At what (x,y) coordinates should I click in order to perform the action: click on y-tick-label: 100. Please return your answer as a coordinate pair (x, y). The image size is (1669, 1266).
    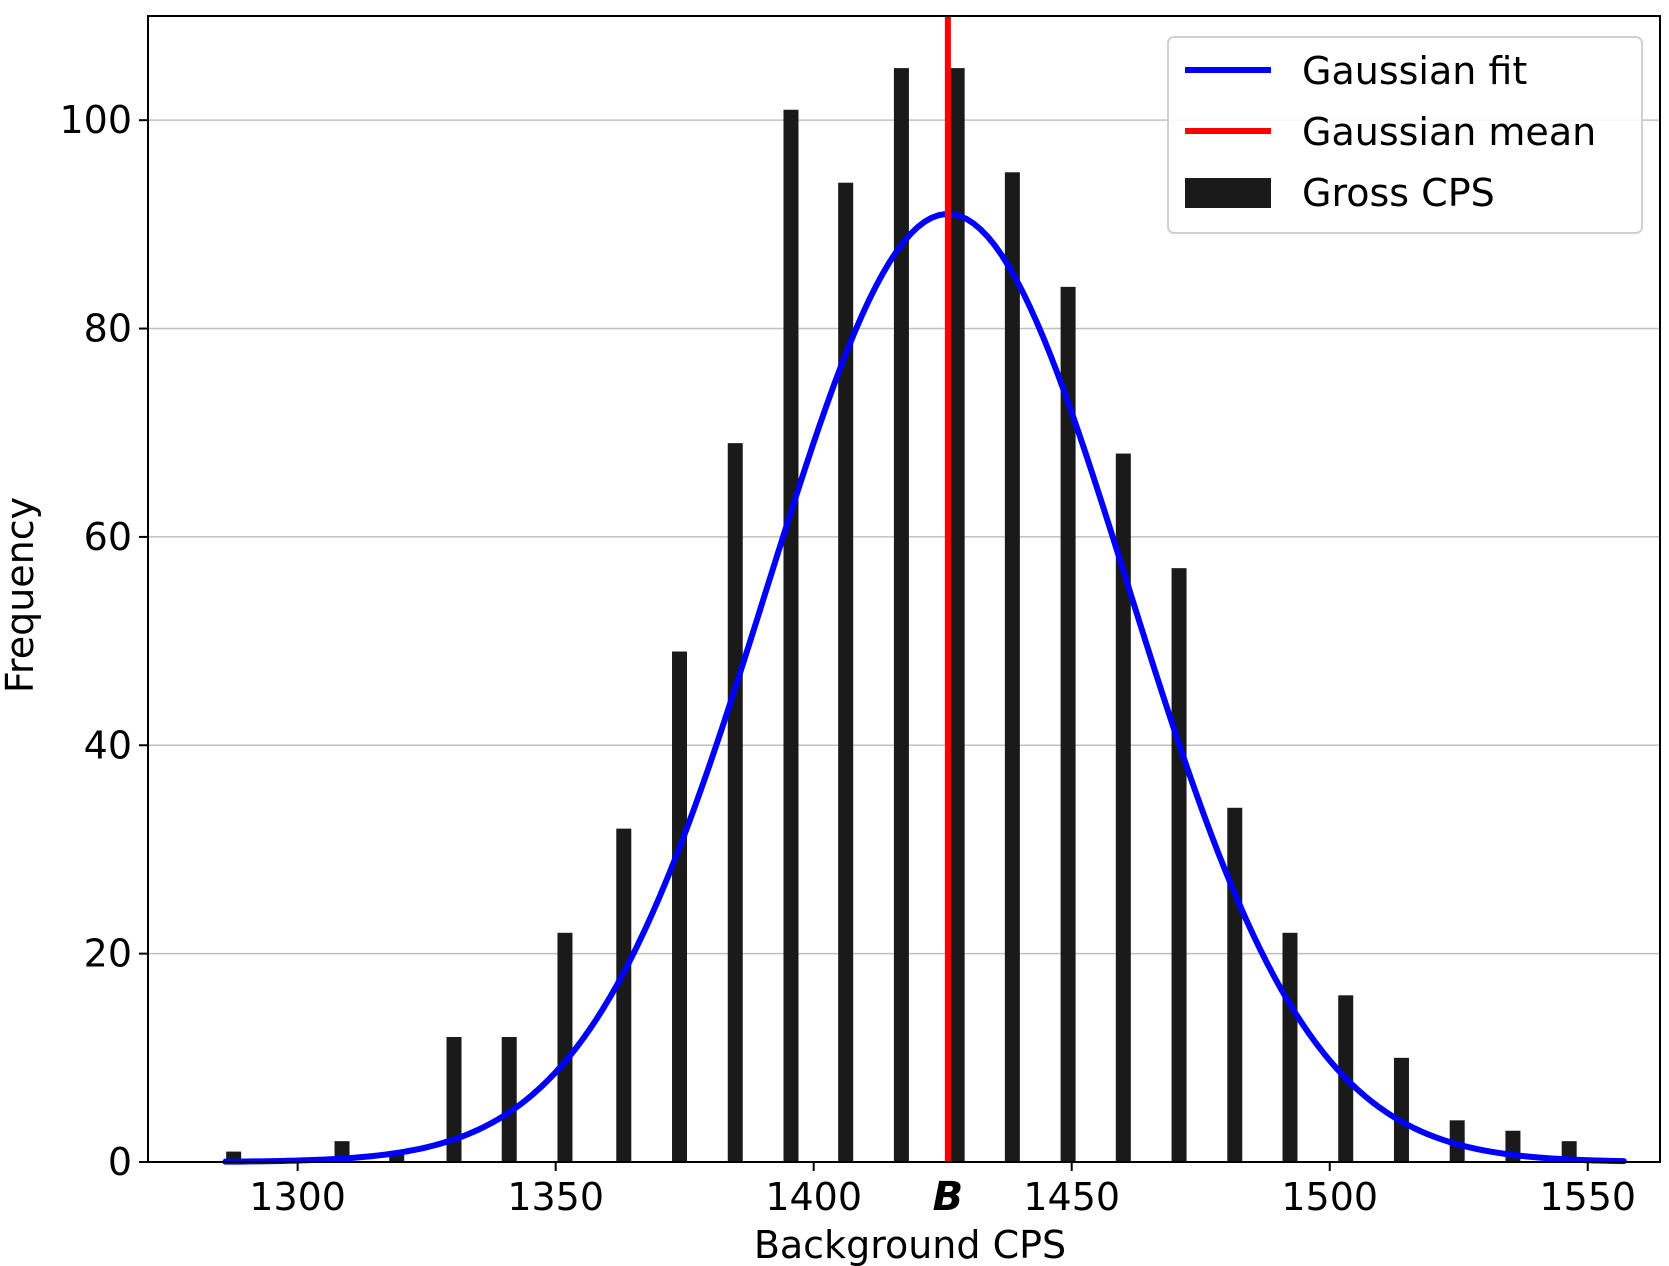
    Looking at the image, I should click on (95, 120).